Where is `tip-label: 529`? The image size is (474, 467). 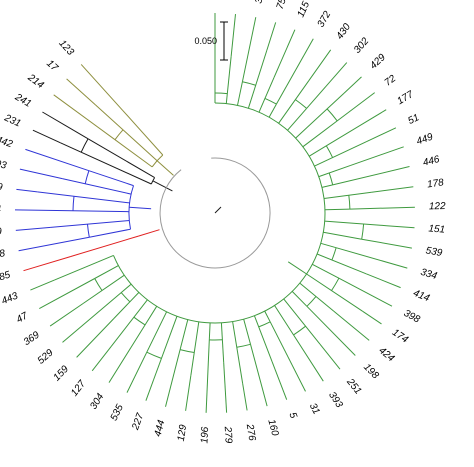 tip-label: 529 is located at coordinates (46, 356).